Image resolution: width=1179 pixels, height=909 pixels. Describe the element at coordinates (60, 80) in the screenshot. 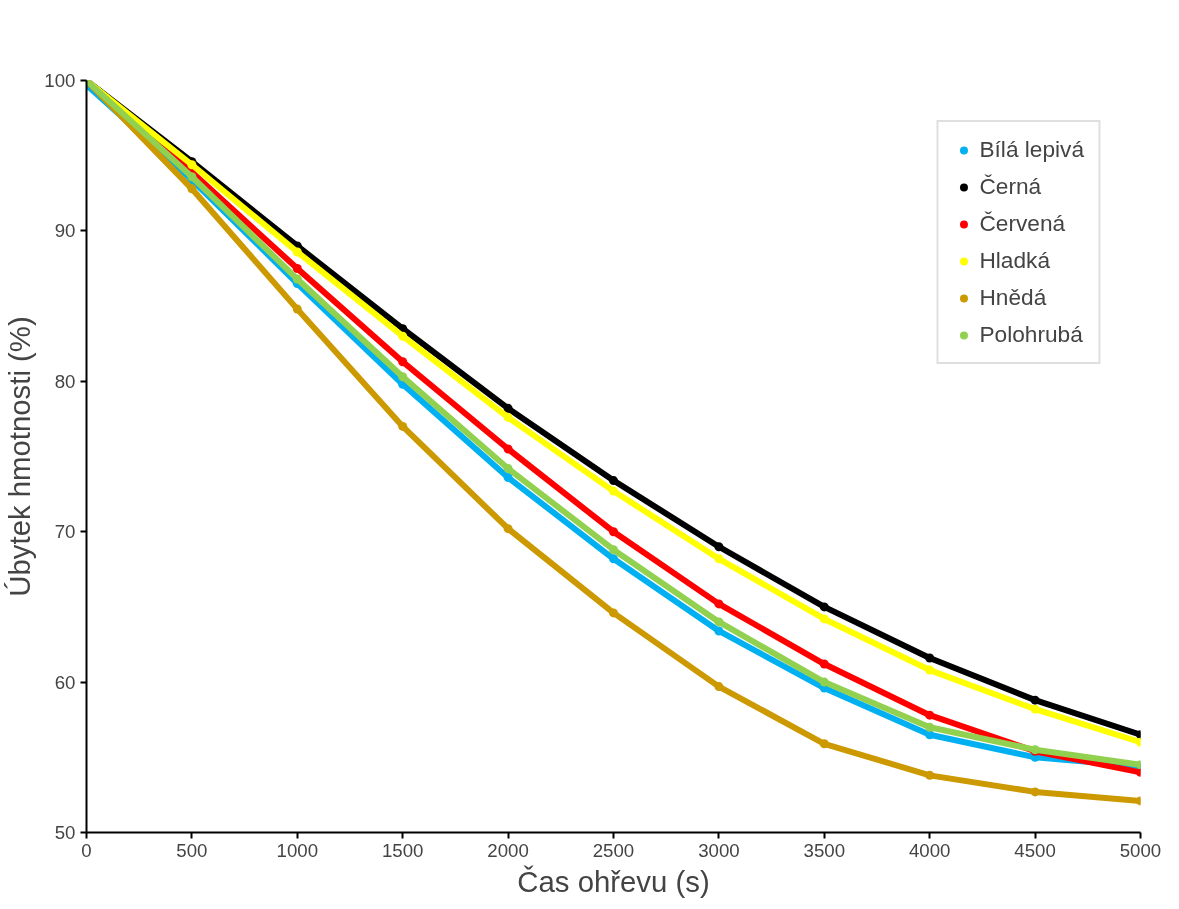

I see `y-tick-label: 100` at that location.